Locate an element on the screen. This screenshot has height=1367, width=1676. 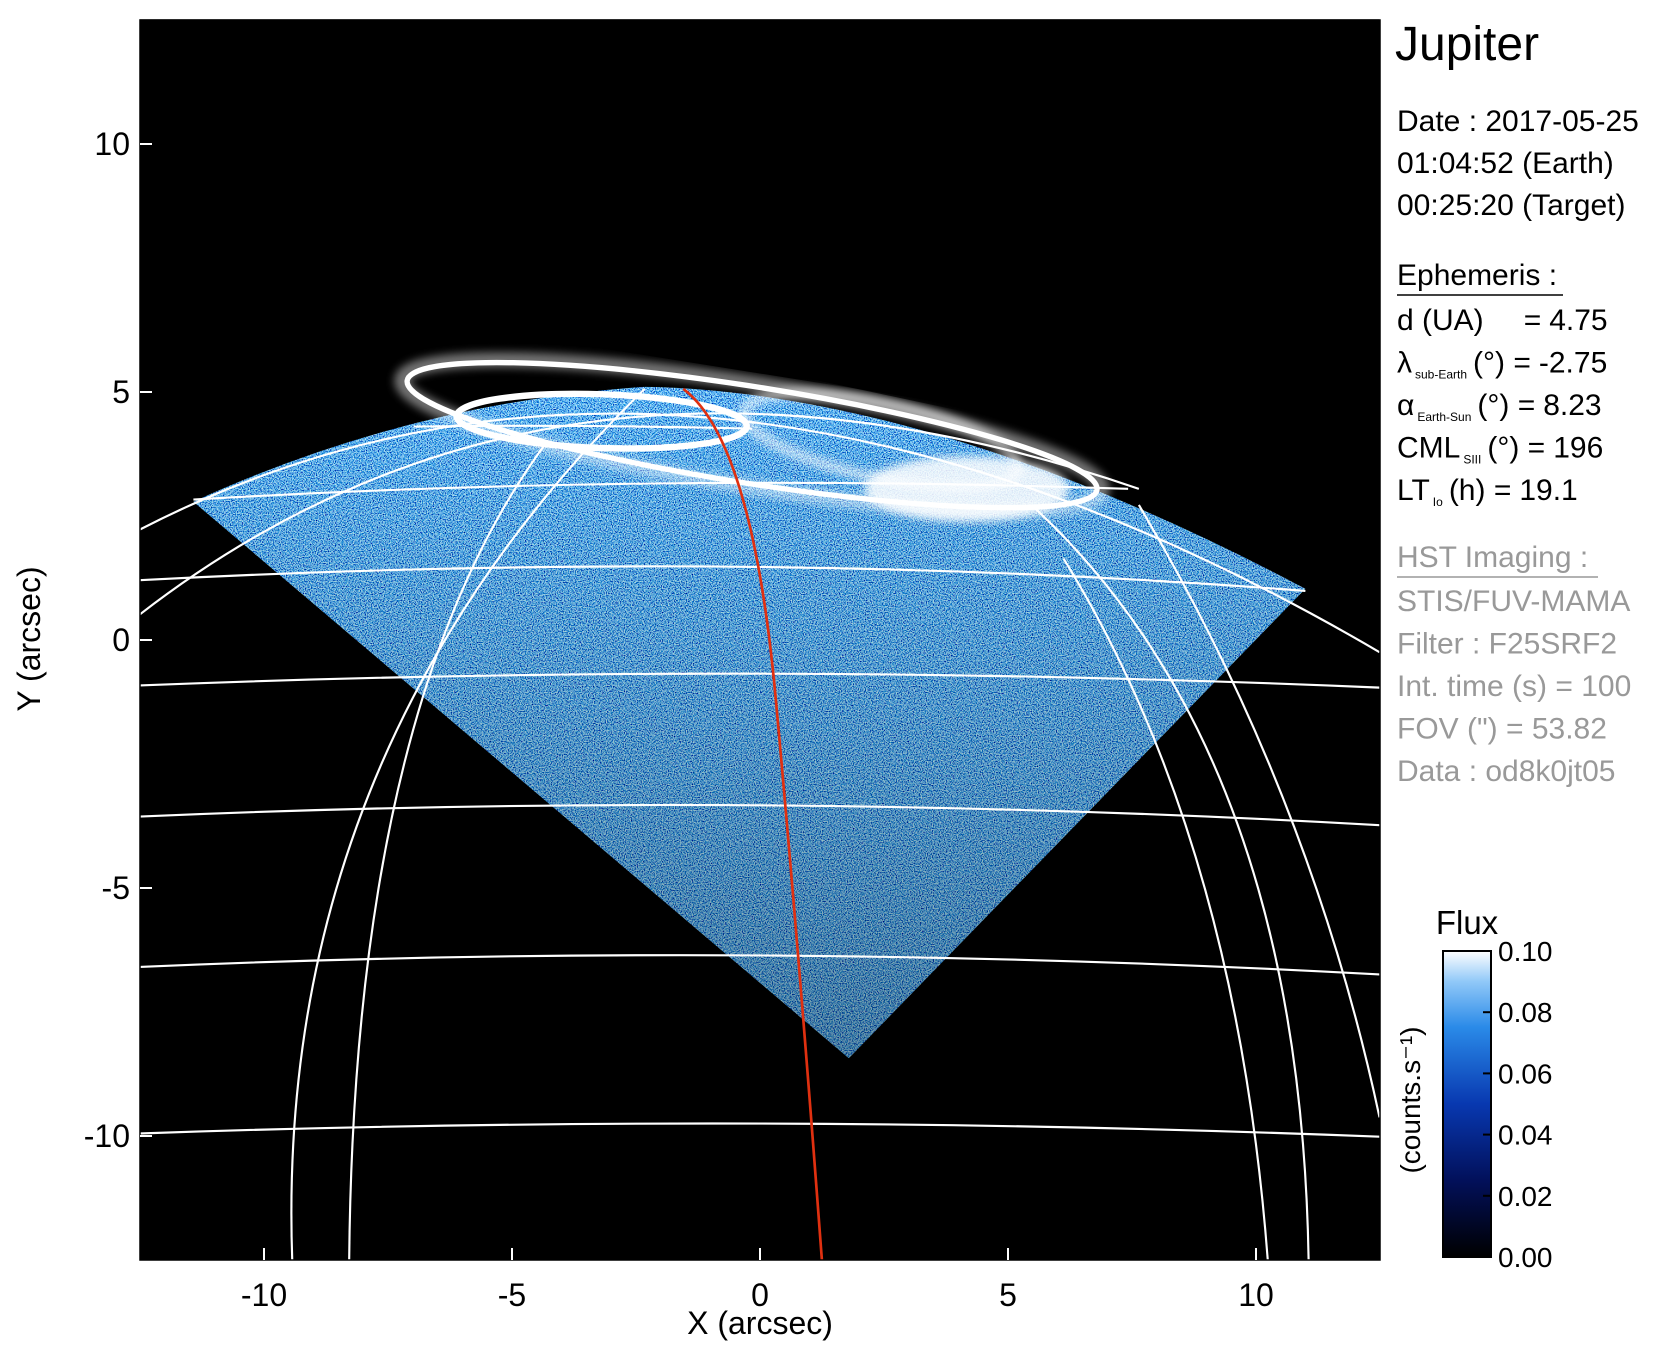
y-tick-label: -10 is located at coordinates (107, 1136).